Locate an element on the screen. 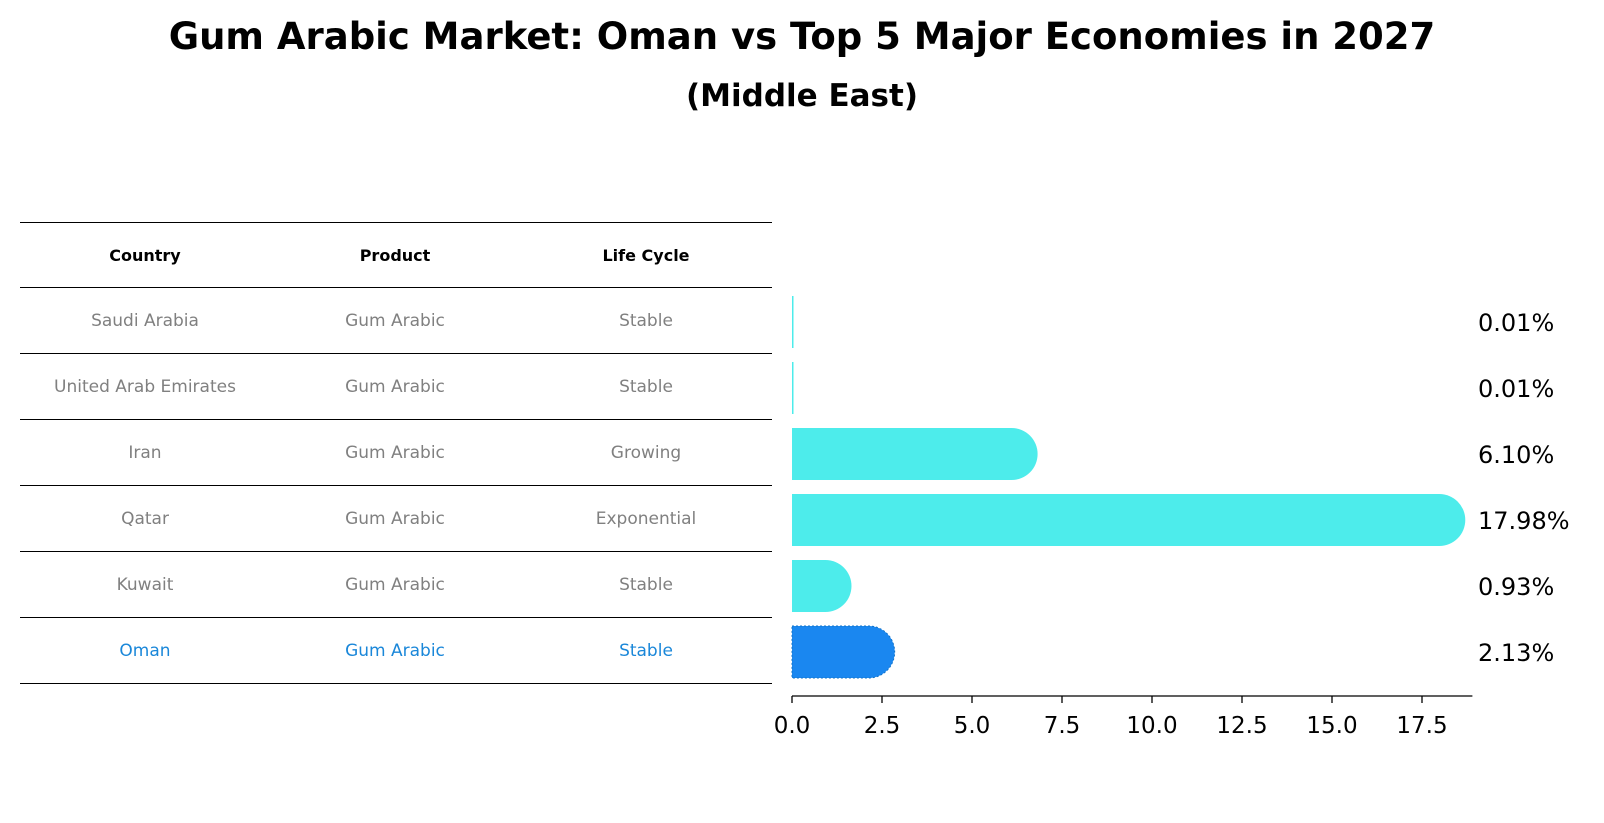 Image resolution: width=1604 pixels, height=823 pixels. x-tick-label: 15.0 is located at coordinates (1331, 726).